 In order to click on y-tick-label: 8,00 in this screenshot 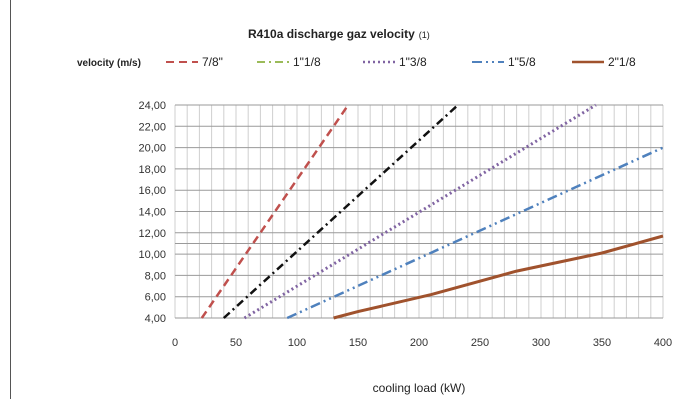, I will do `click(155, 276)`.